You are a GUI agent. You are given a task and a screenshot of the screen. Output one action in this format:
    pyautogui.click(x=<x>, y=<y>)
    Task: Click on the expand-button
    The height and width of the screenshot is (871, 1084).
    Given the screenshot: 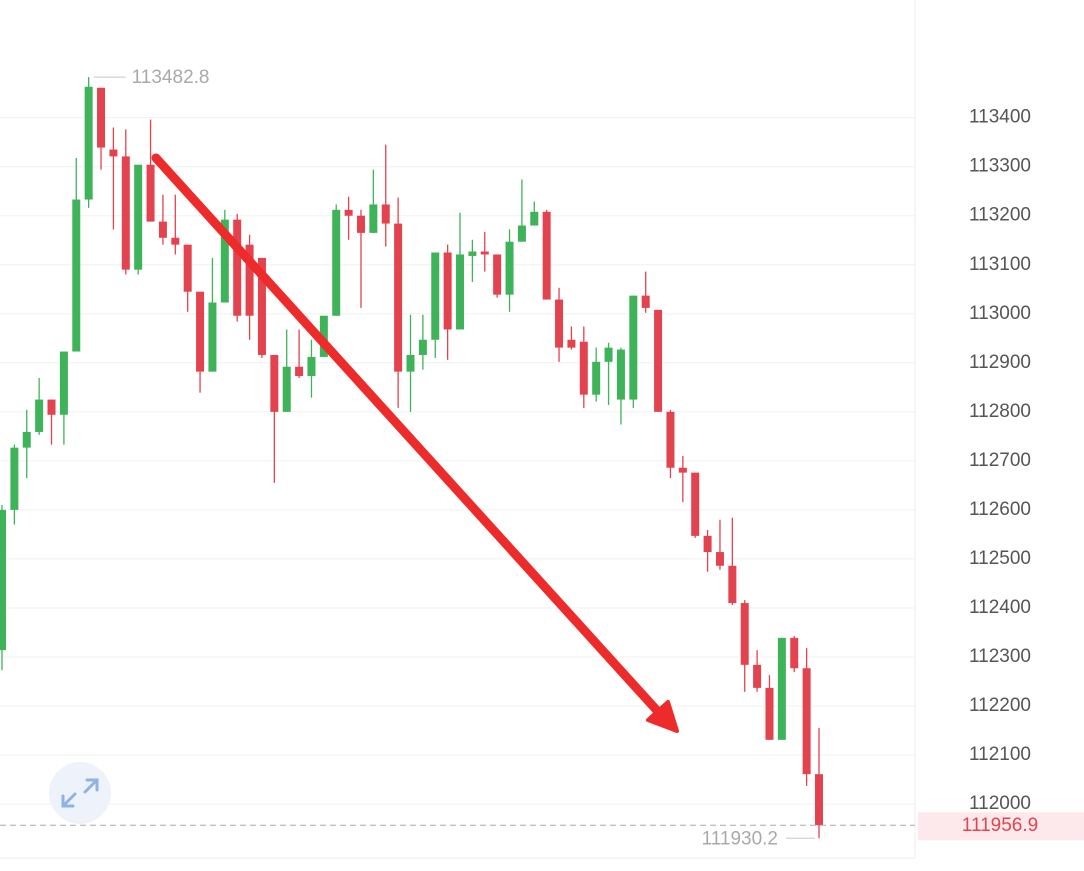 What is the action you would take?
    pyautogui.click(x=80, y=793)
    